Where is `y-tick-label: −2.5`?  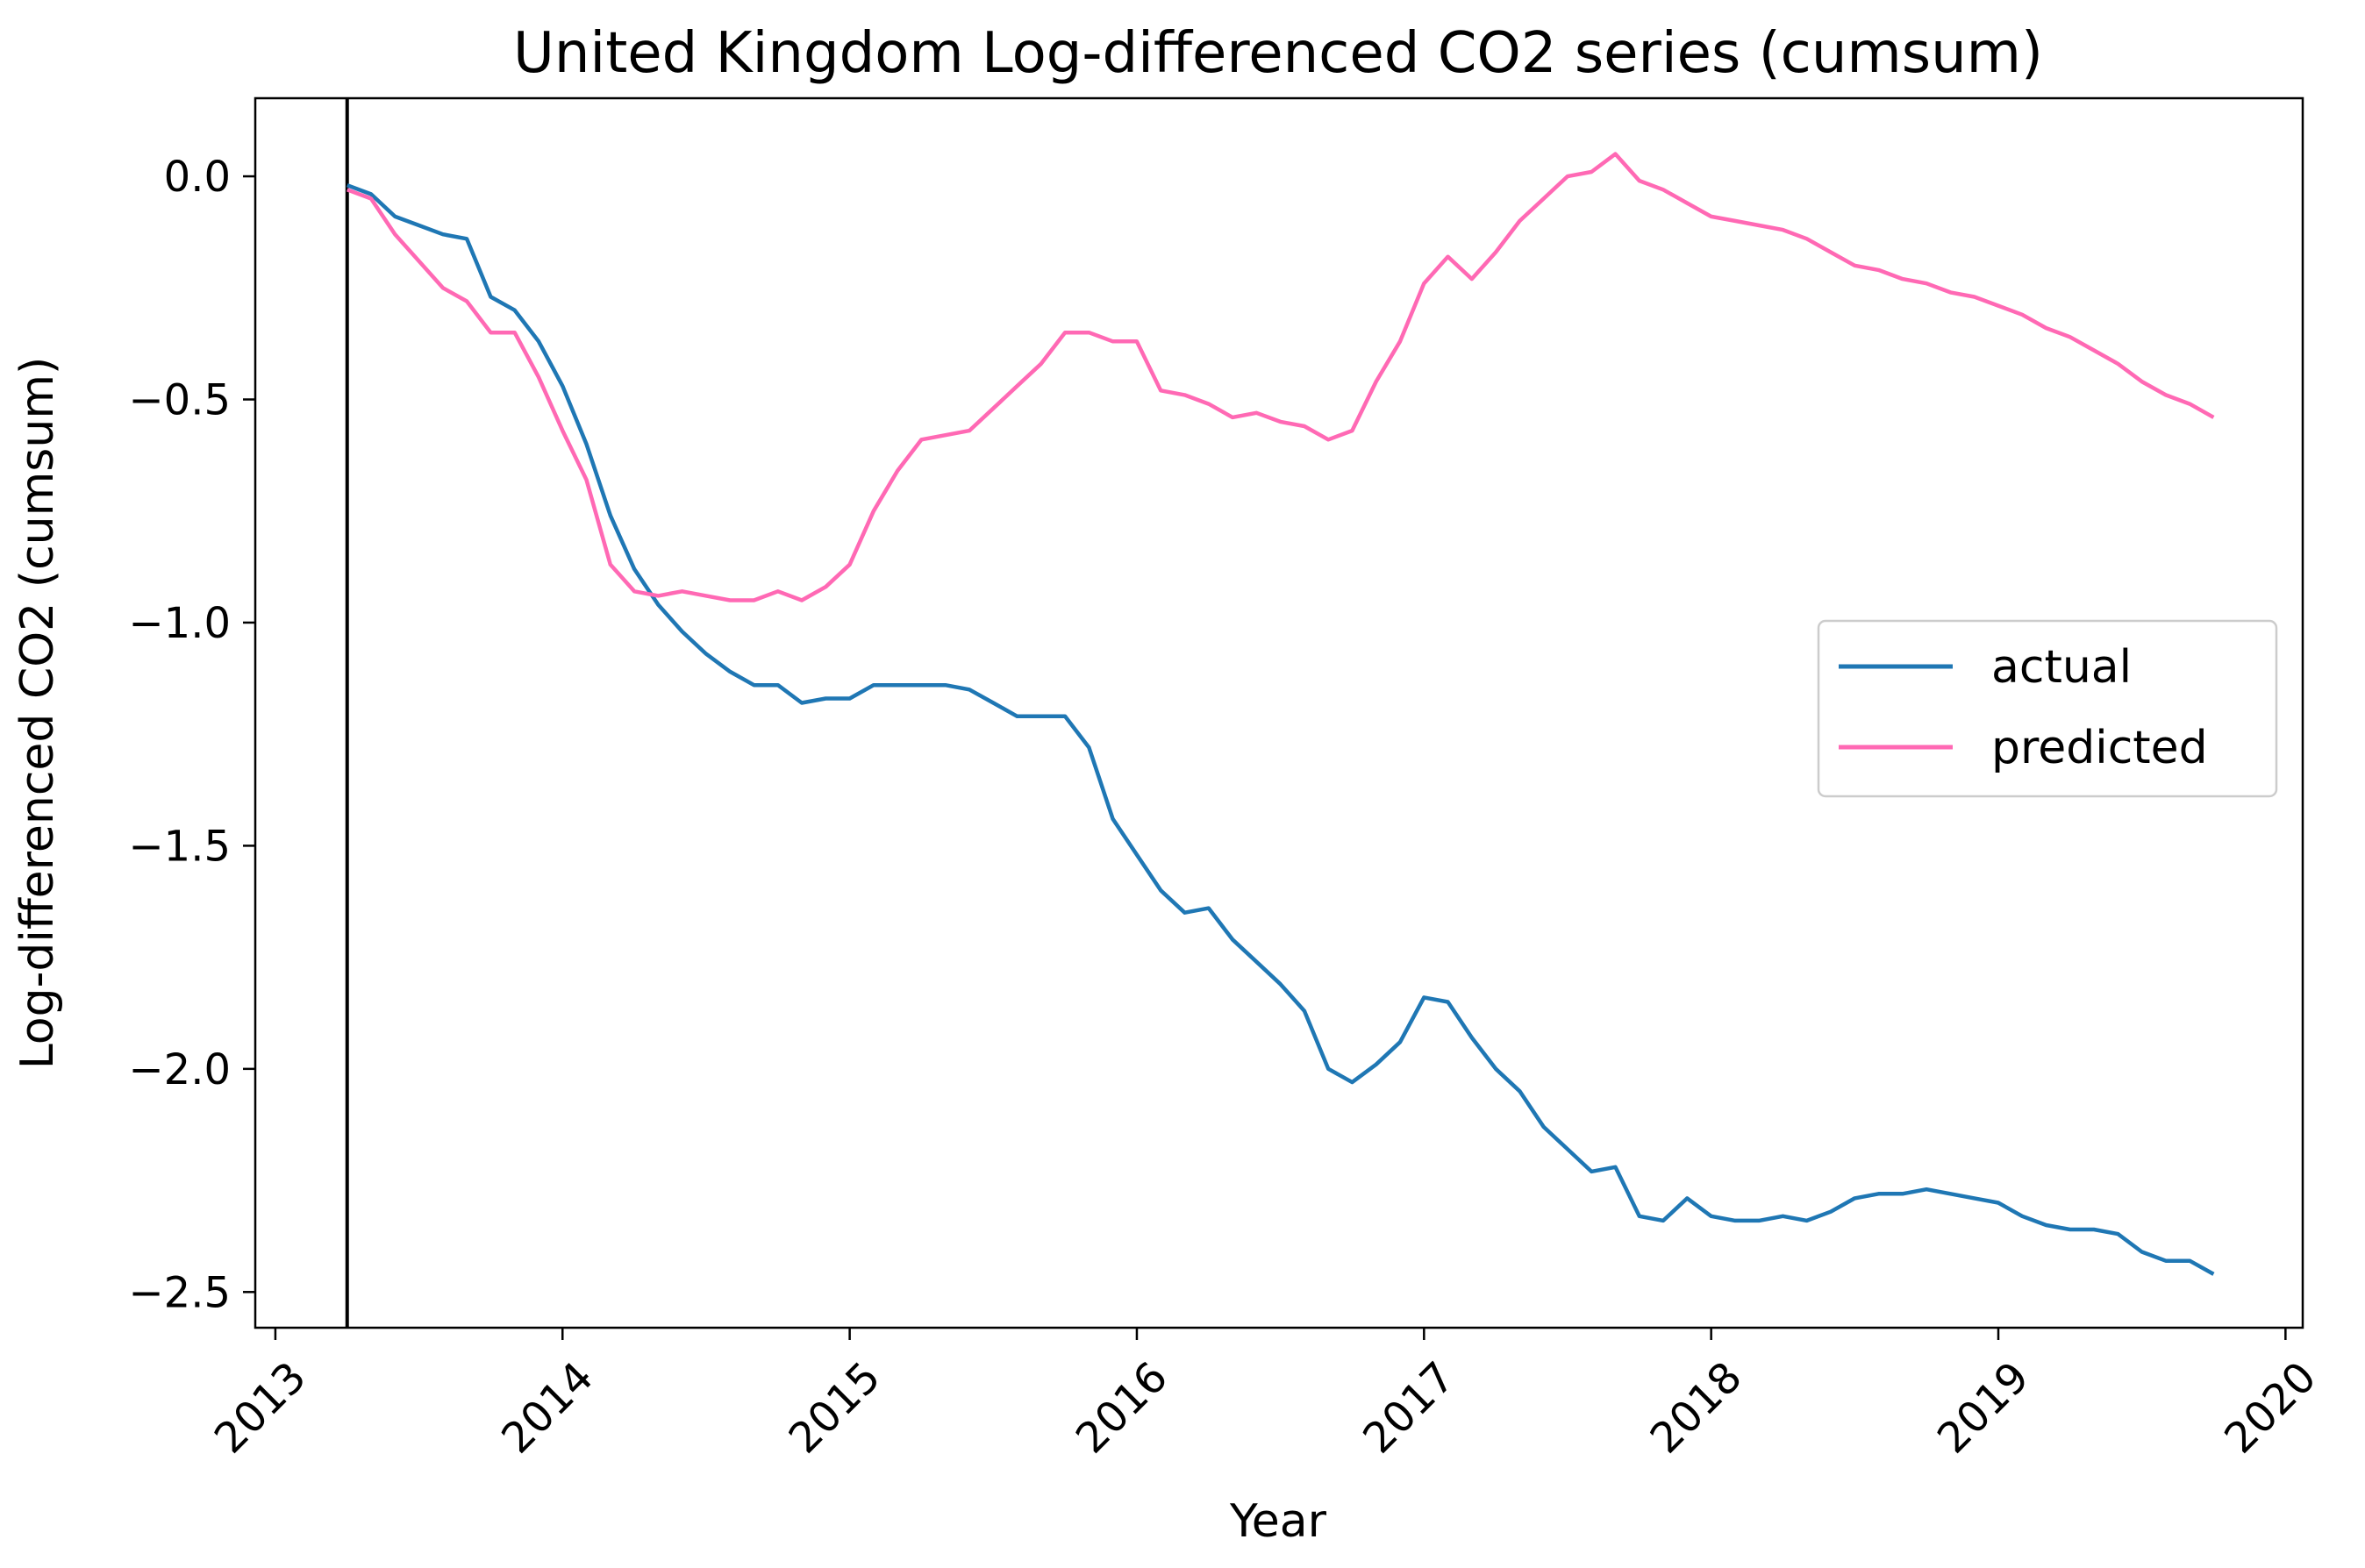 y-tick-label: −2.5 is located at coordinates (180, 1293).